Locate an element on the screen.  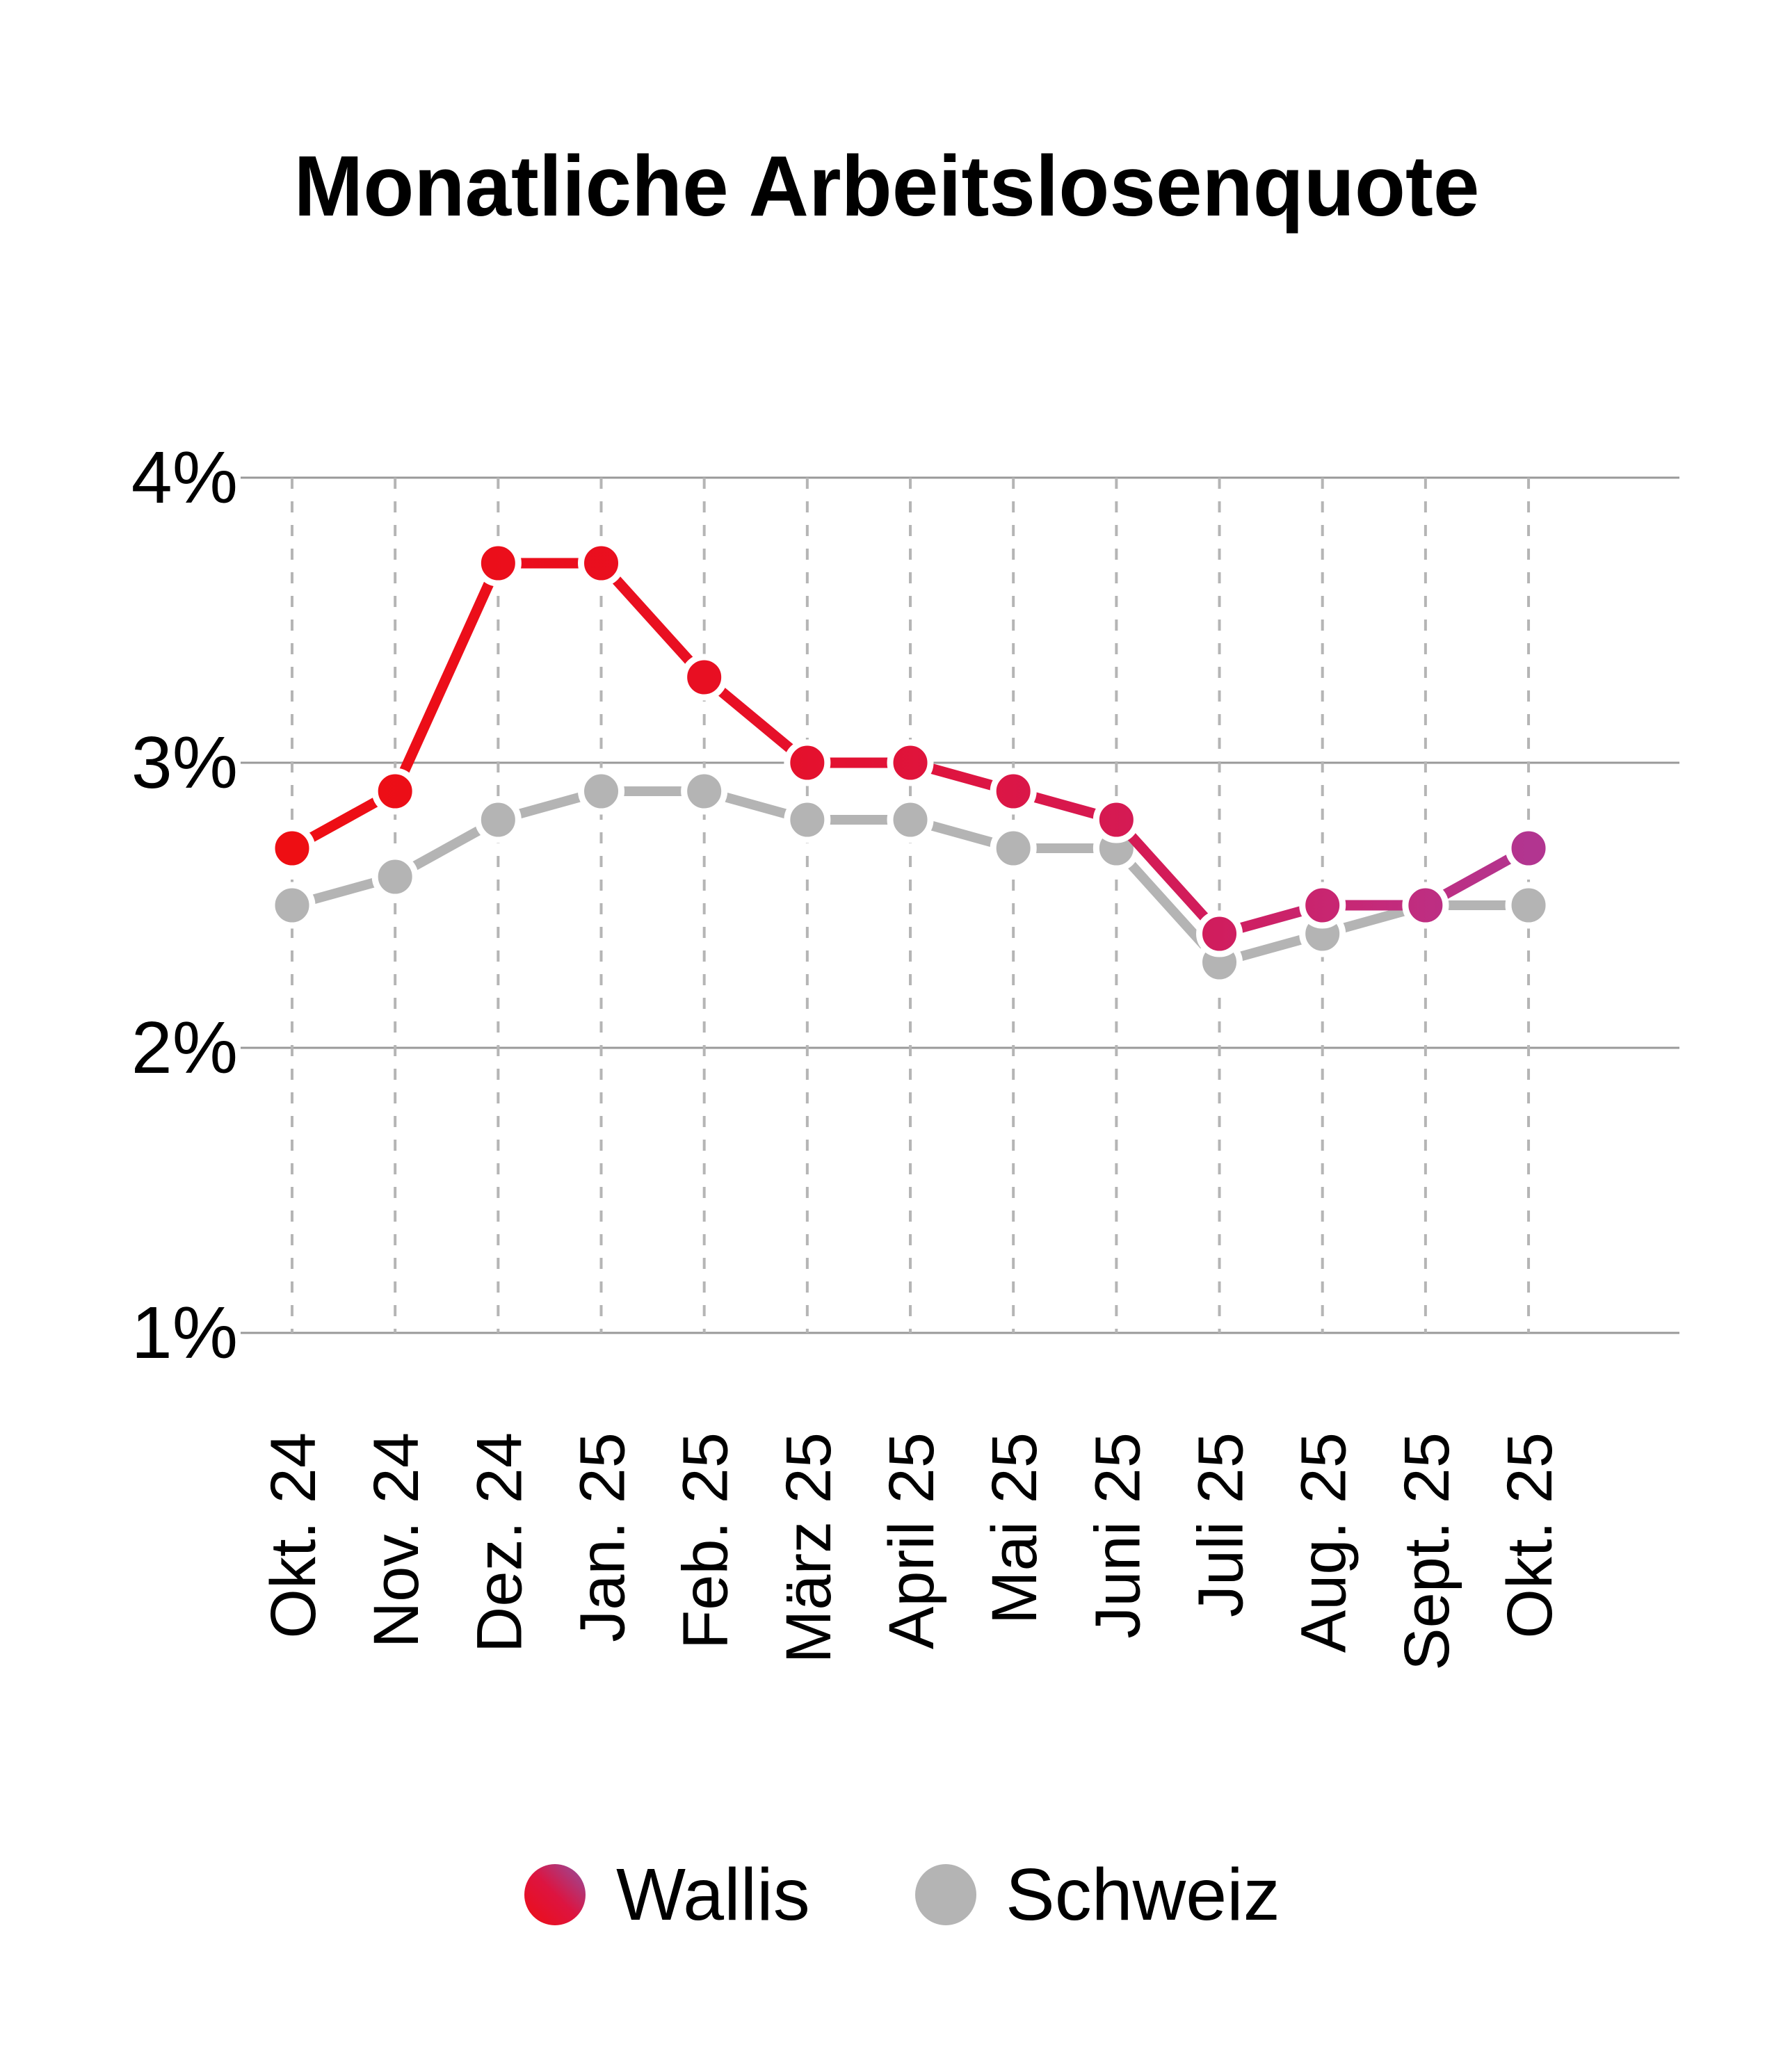
schweiz-point-Jan. 25 is located at coordinates (601, 791).